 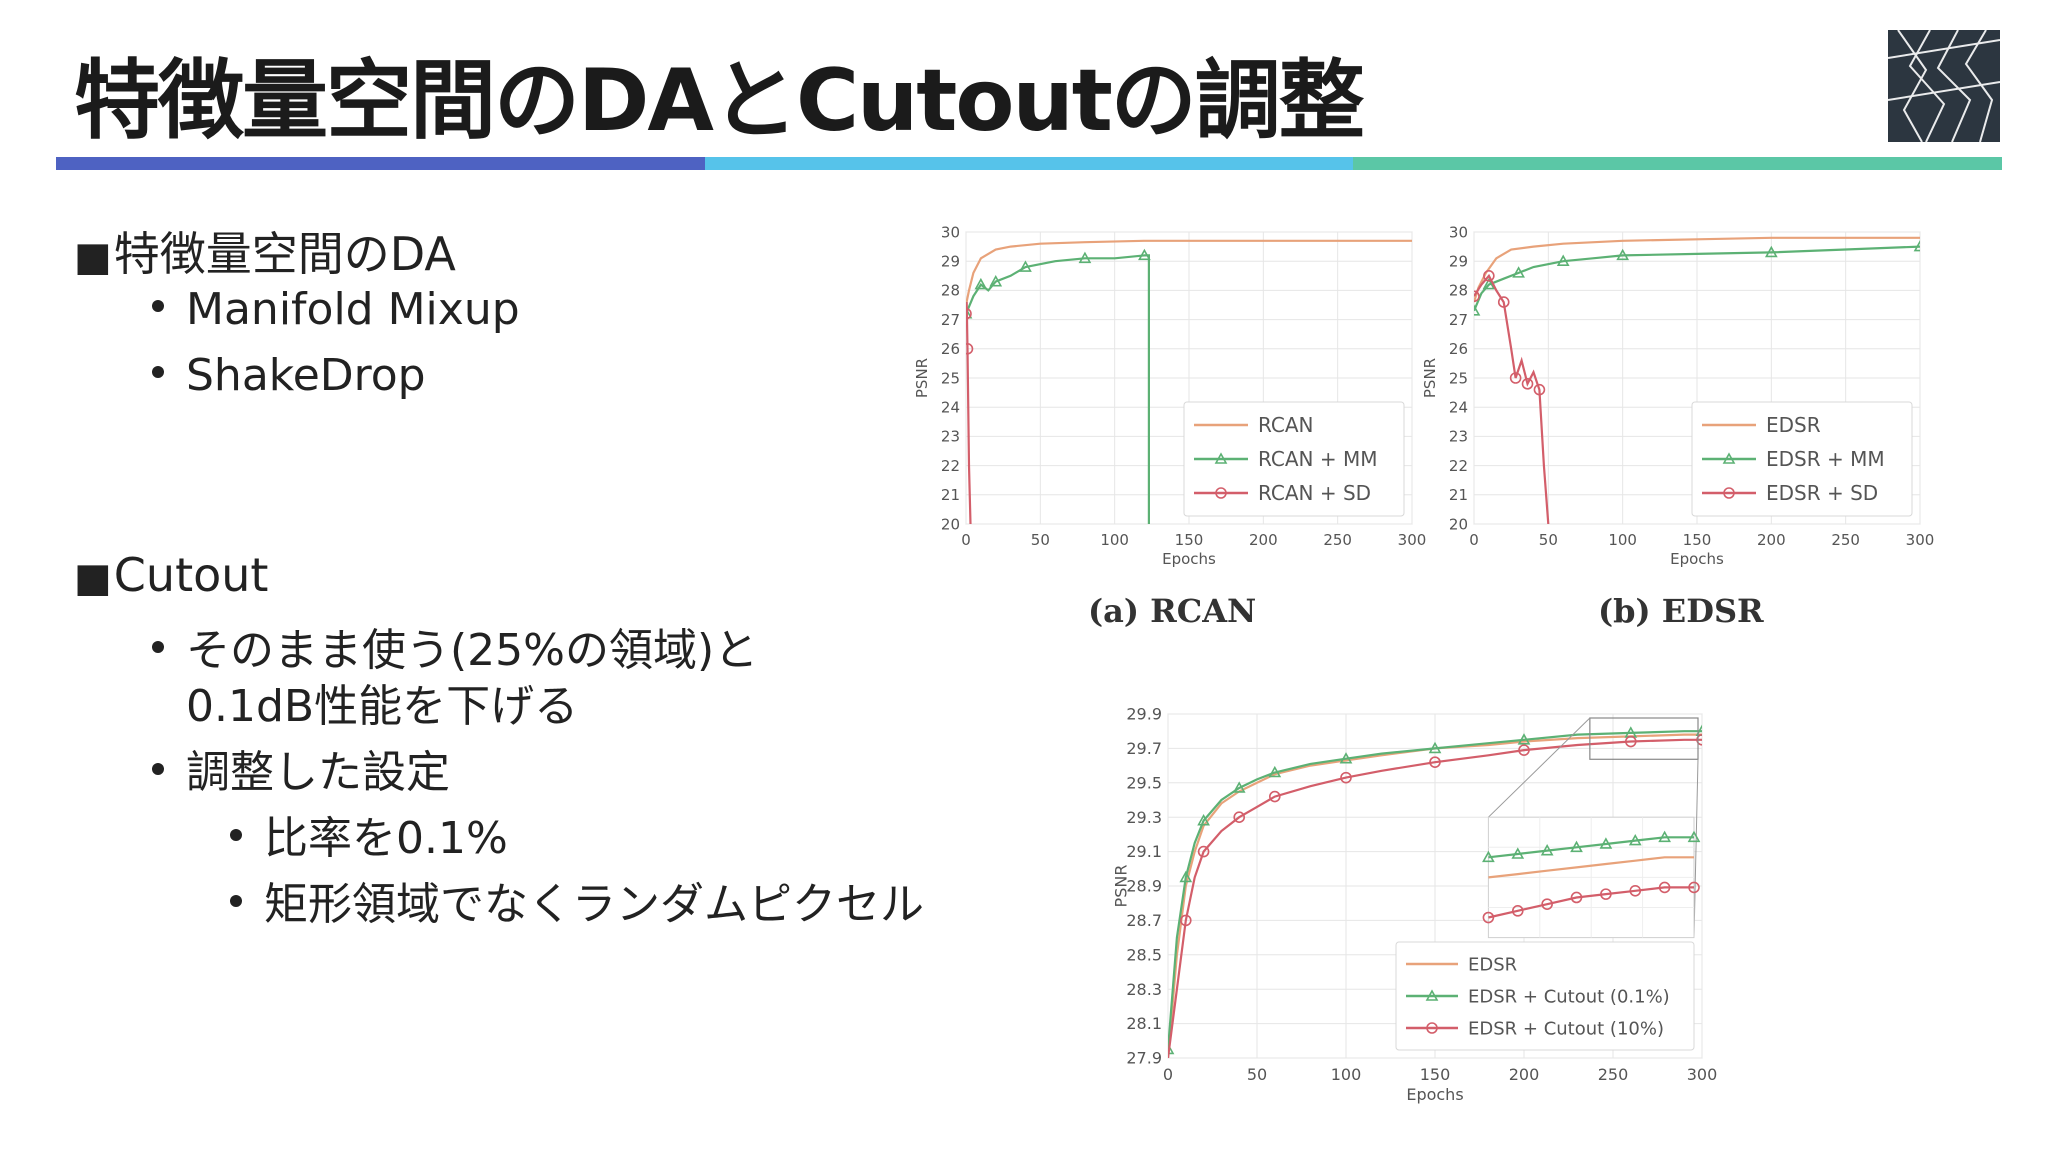 What do you see at coordinates (380, 163) in the screenshot?
I see `accent-bar-blue` at bounding box center [380, 163].